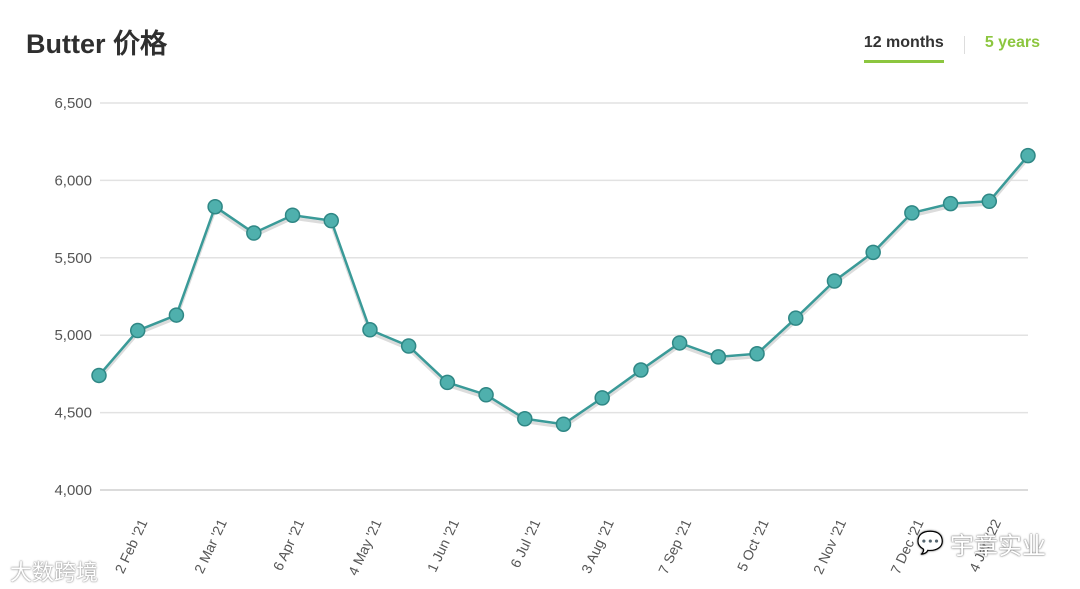  What do you see at coordinates (903, 48) in the screenshot?
I see `tab-12-months: 12 months` at bounding box center [903, 48].